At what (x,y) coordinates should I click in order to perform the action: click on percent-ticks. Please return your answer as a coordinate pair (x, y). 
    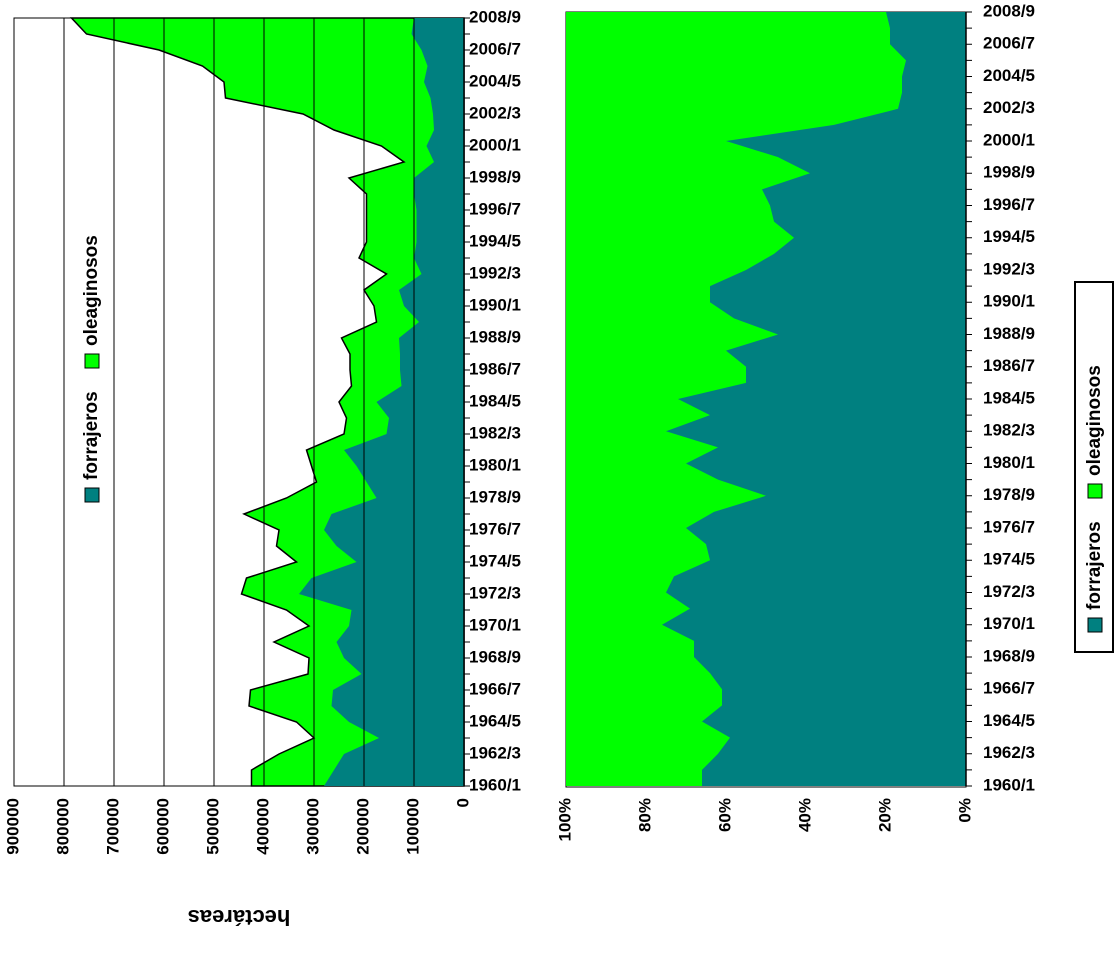
    Looking at the image, I should click on (968, 399).